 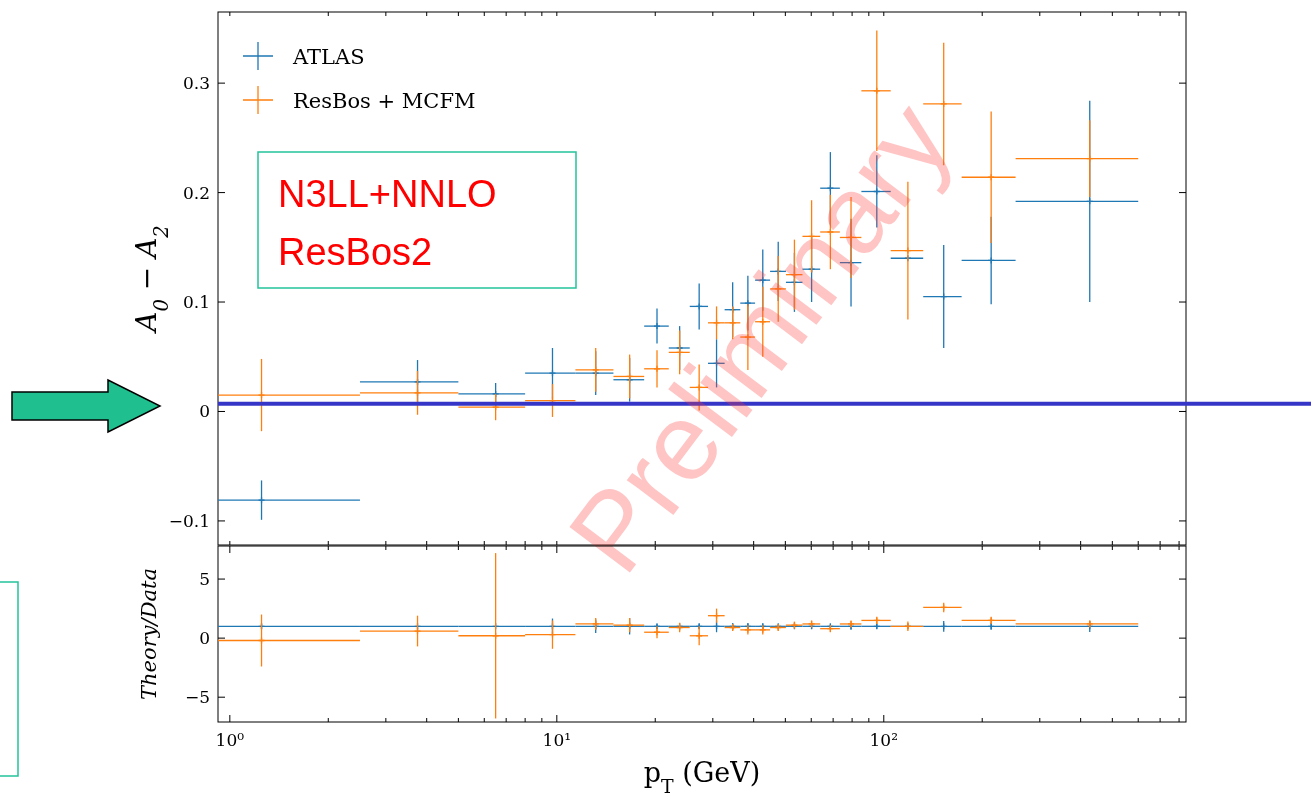 I want to click on y-tick-label: 0.3, so click(x=196, y=83).